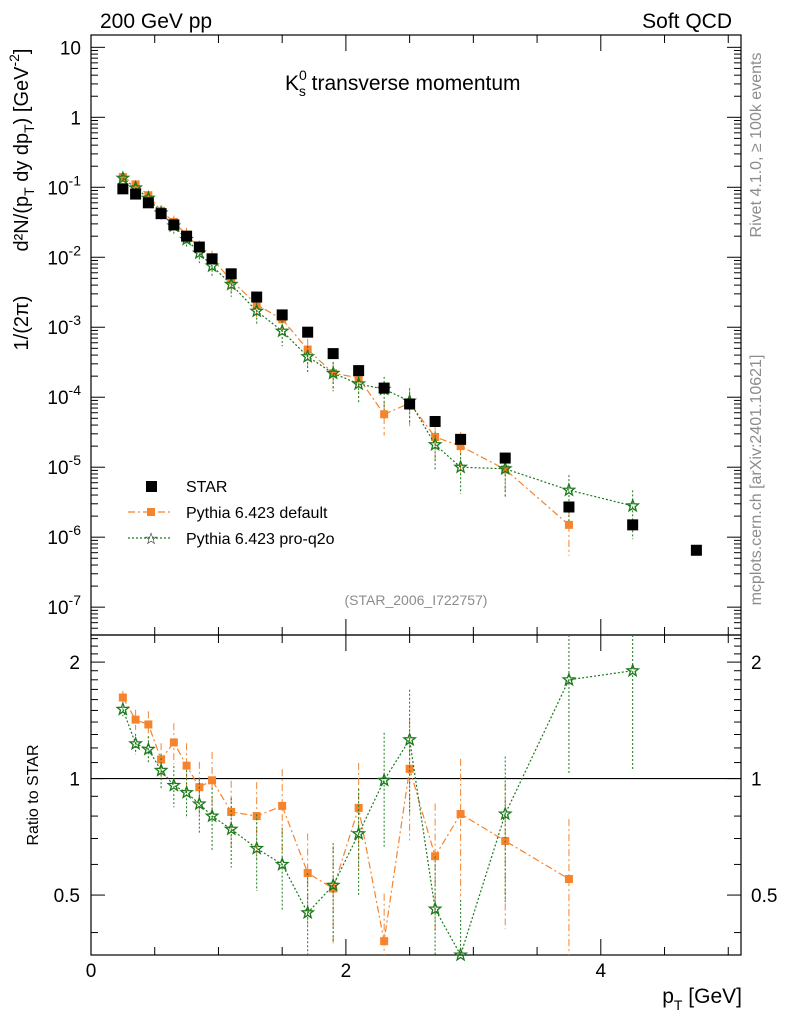 The height and width of the screenshot is (1024, 786). I want to click on legend-label-proq2o: Pythia 6.423 pro-q2o, so click(260, 539).